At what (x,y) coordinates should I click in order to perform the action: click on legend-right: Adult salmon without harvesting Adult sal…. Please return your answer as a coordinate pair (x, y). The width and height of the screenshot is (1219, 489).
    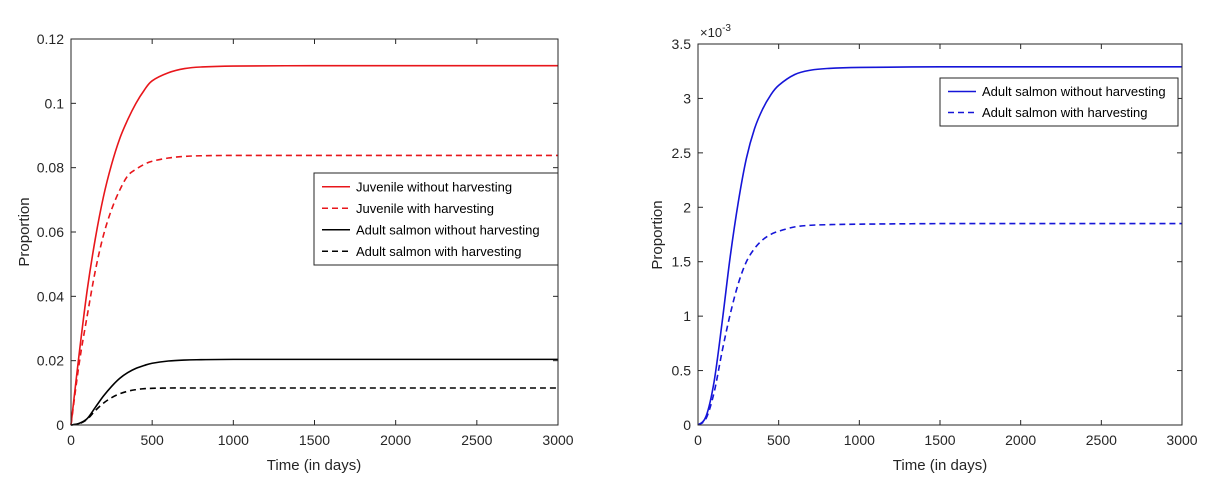
    Looking at the image, I should click on (1059, 102).